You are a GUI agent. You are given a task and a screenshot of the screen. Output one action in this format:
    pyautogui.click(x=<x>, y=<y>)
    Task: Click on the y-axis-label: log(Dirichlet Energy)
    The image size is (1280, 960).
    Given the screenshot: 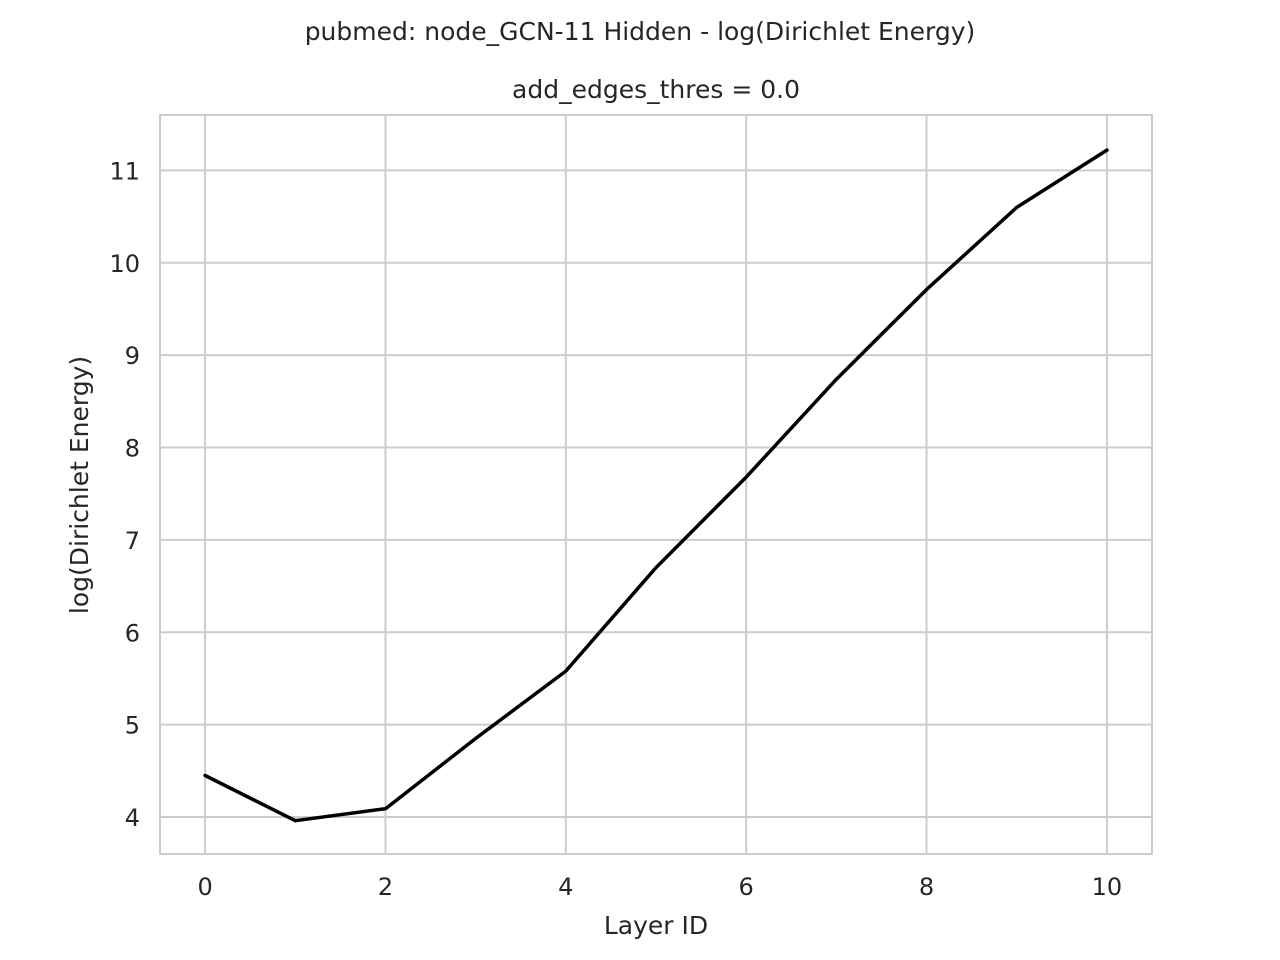 What is the action you would take?
    pyautogui.click(x=79, y=485)
    